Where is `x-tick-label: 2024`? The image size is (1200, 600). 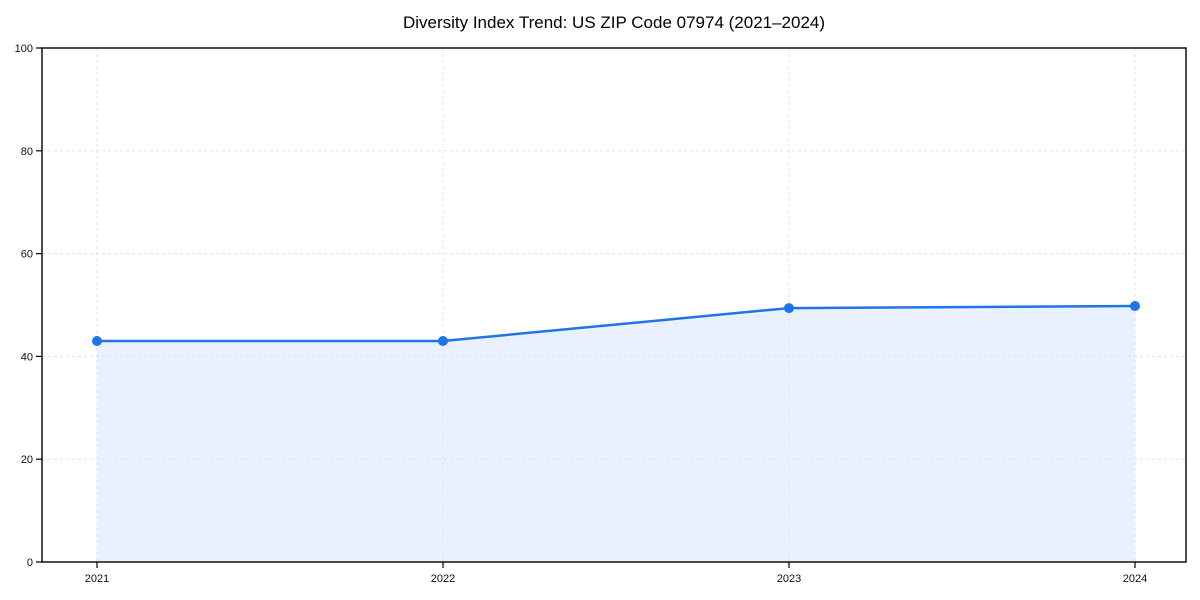
x-tick-label: 2024 is located at coordinates (1135, 579).